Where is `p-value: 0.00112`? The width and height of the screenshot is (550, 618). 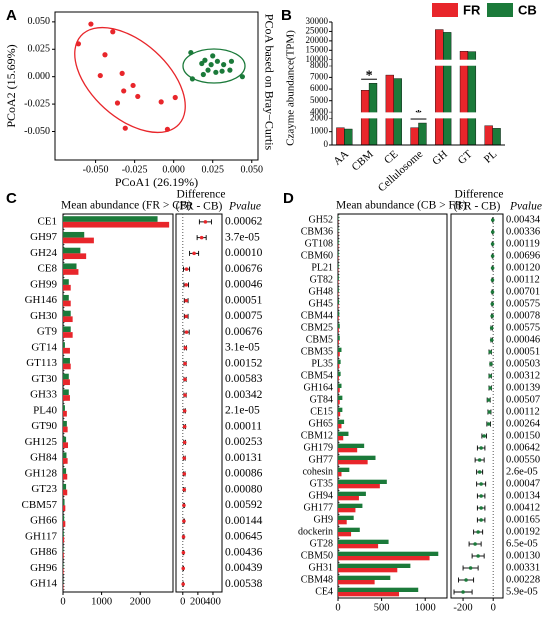 p-value: 0.00112 is located at coordinates (523, 411).